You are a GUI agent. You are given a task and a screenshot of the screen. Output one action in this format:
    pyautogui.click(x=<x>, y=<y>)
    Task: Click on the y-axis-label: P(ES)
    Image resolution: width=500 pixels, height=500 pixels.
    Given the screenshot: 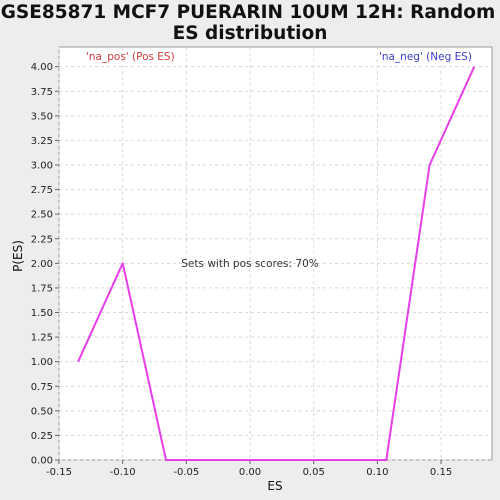 What is the action you would take?
    pyautogui.click(x=18, y=256)
    